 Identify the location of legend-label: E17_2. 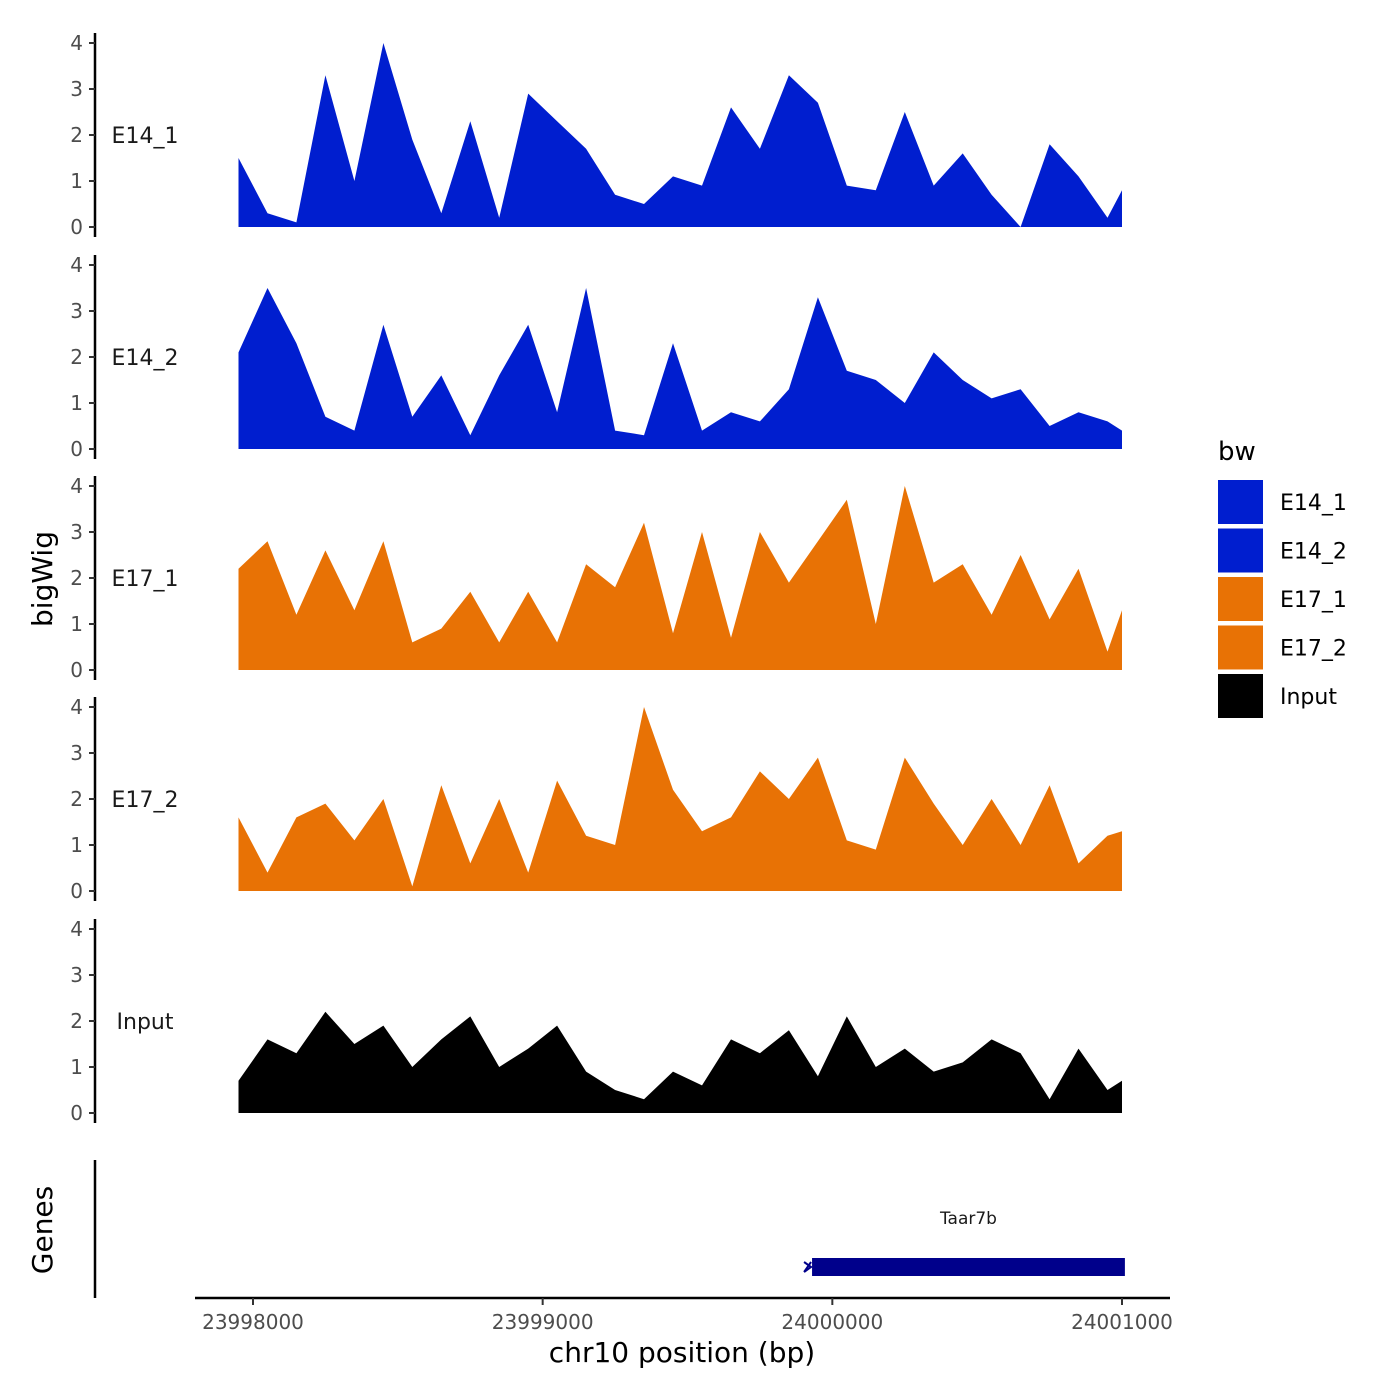
(1313, 649).